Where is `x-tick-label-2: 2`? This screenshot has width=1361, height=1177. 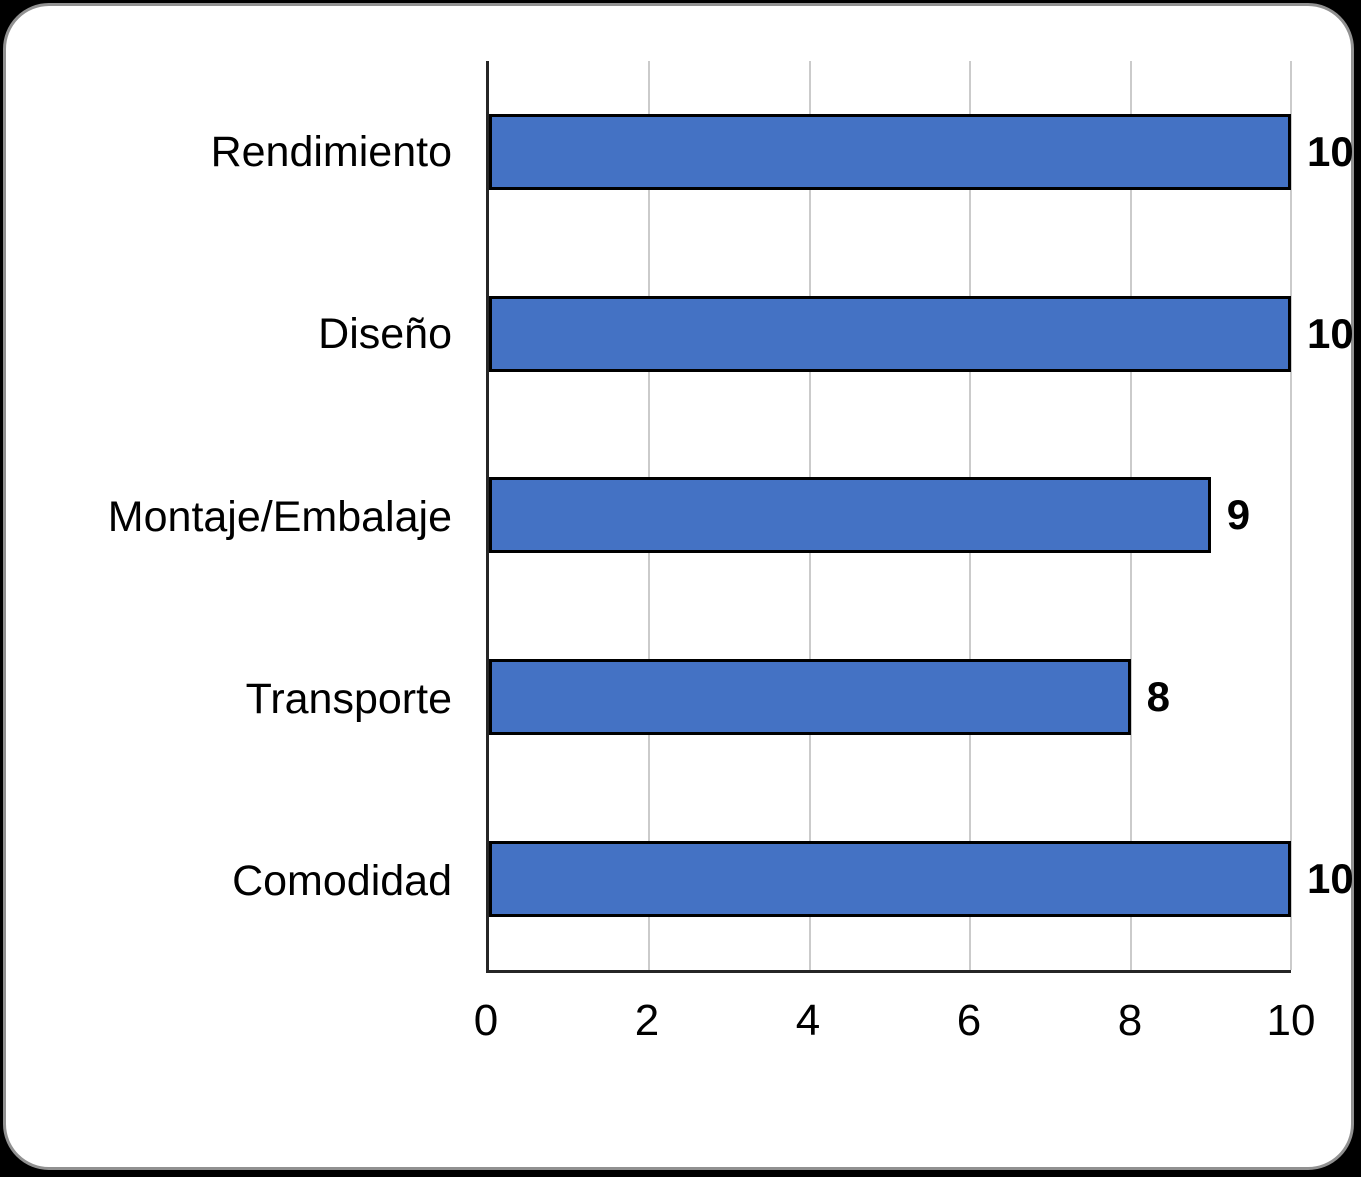
x-tick-label-2: 2 is located at coordinates (647, 1020).